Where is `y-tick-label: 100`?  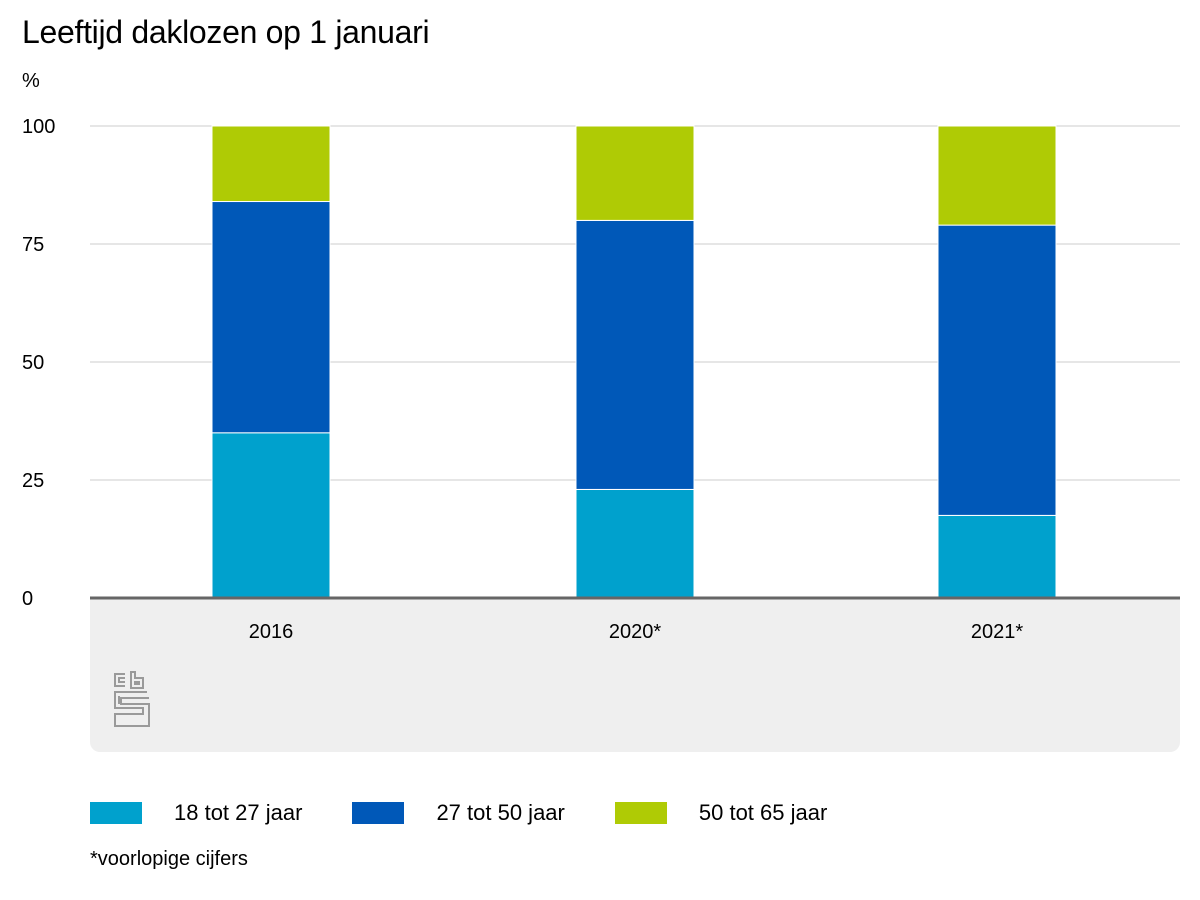 y-tick-label: 100 is located at coordinates (38, 127).